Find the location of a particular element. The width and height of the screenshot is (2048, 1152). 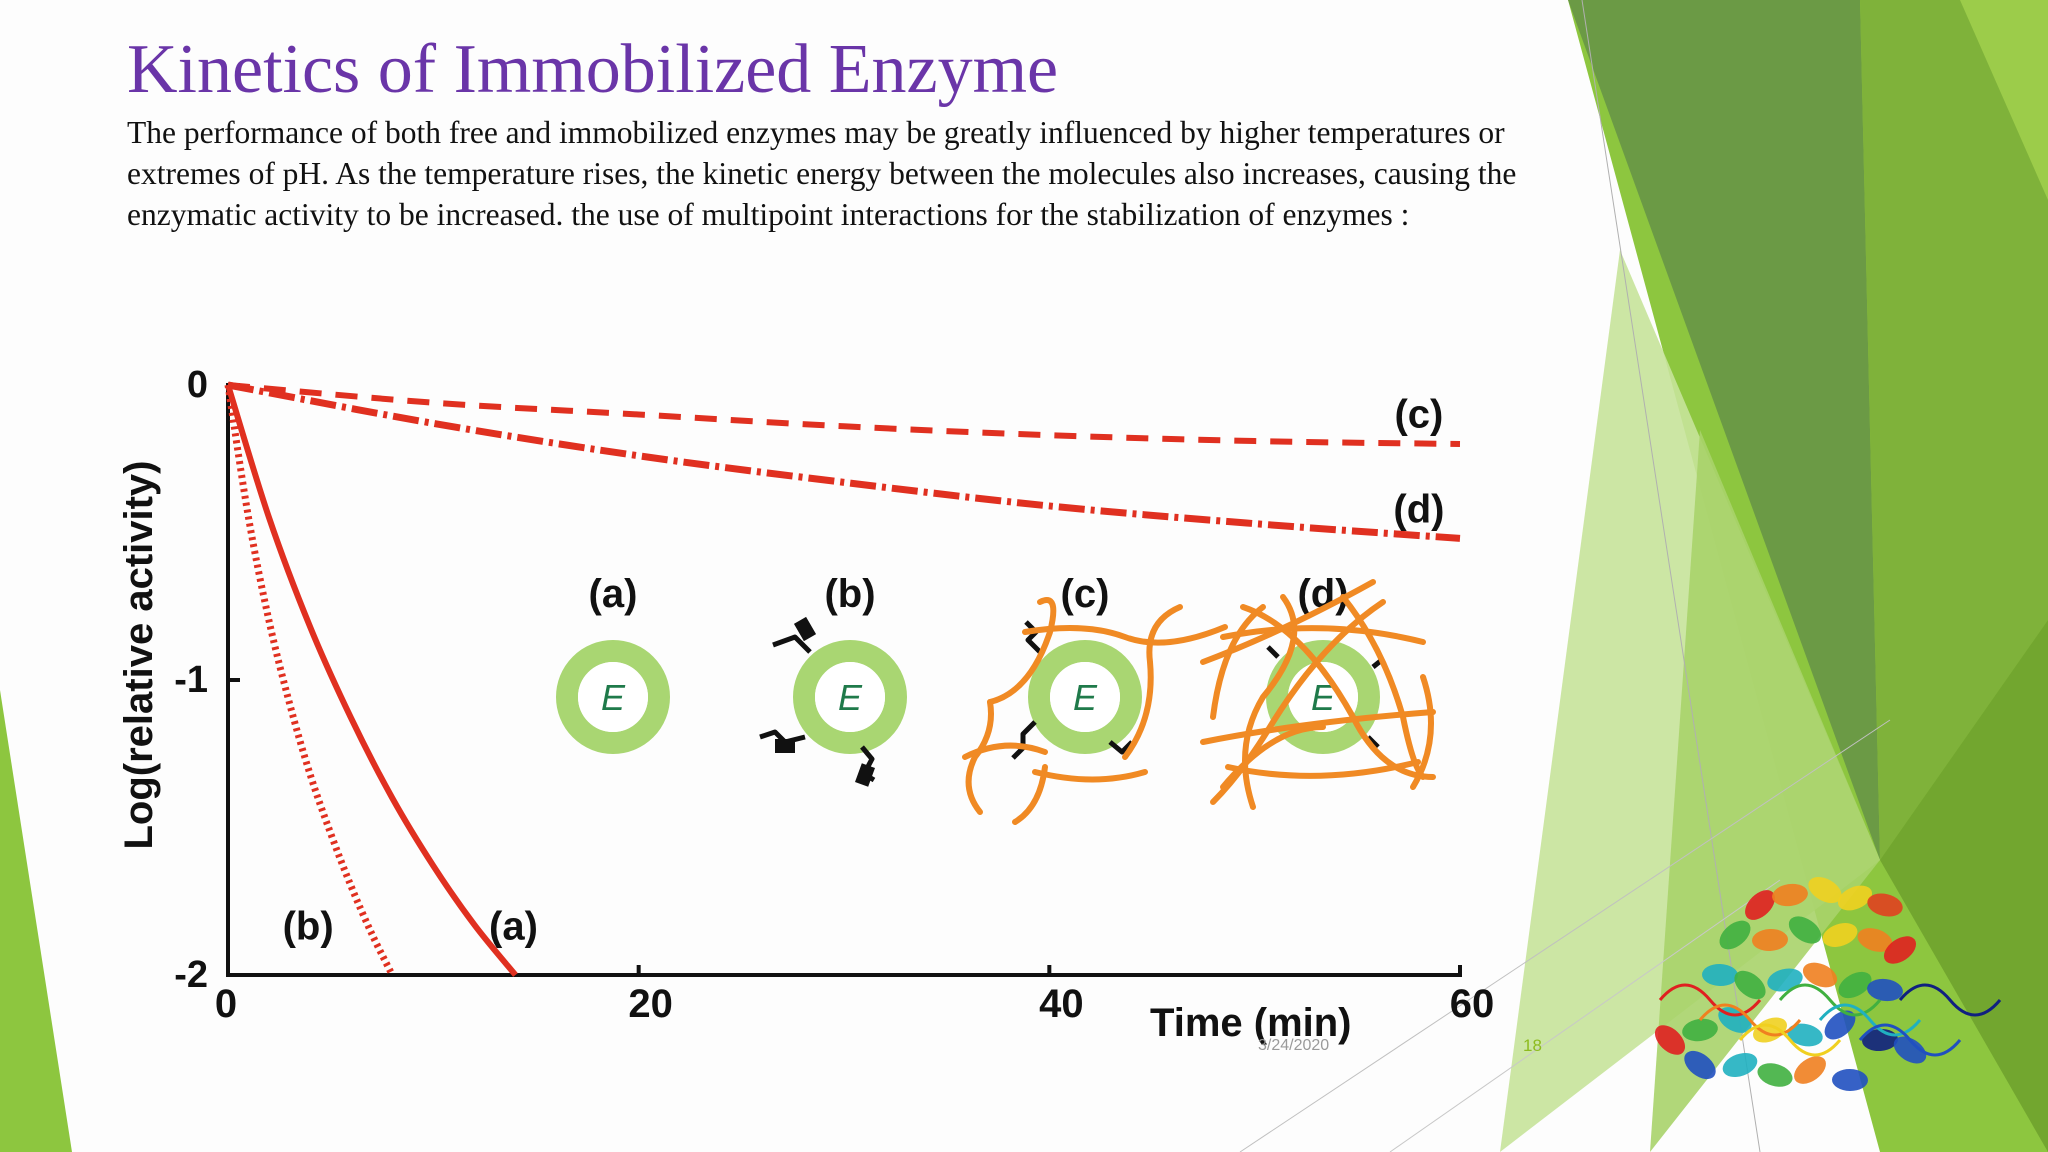

series-label: (b) is located at coordinates (308, 927).